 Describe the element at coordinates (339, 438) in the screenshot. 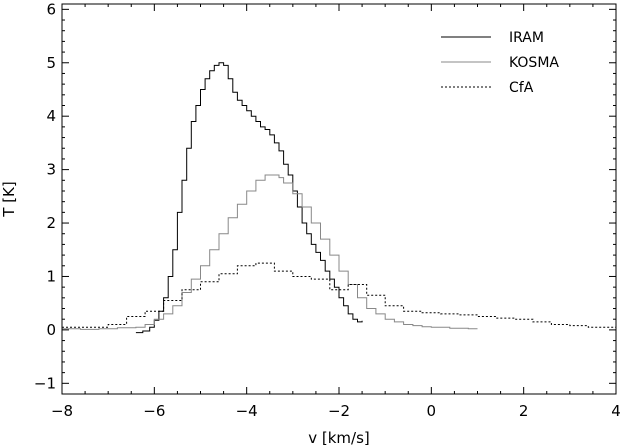

I see `x-axis-label: v [km/s]` at that location.